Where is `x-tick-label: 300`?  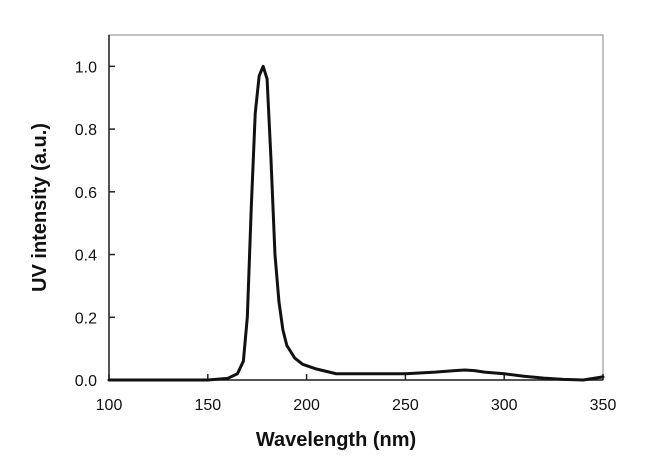
x-tick-label: 300 is located at coordinates (504, 405).